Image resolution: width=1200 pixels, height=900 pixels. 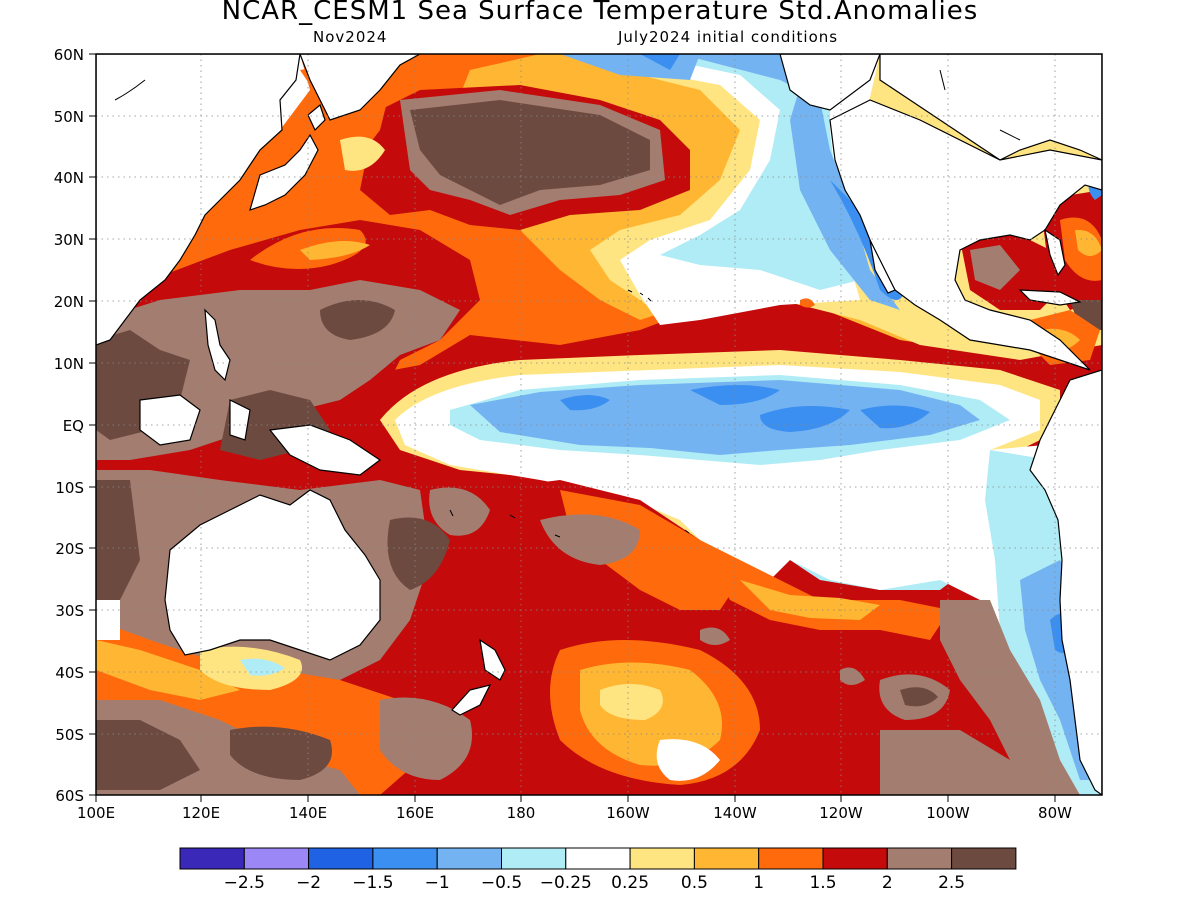 I want to click on lat-label: 30S, so click(x=69, y=611).